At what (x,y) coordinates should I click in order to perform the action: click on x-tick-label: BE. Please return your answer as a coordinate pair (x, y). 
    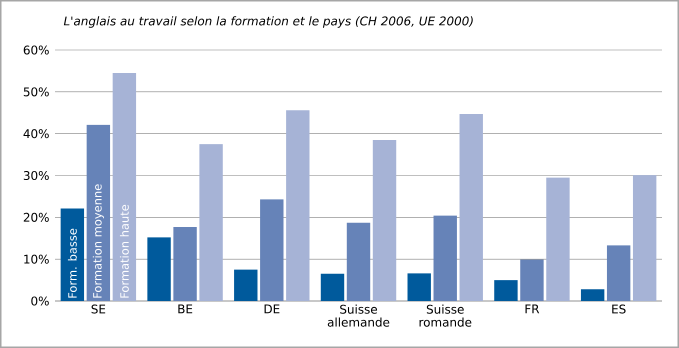
    Looking at the image, I should click on (185, 309).